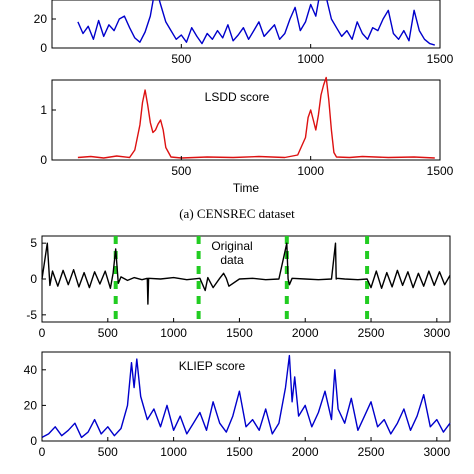  Describe the element at coordinates (231, 246) in the screenshot. I see `panel-annotation: Original` at that location.